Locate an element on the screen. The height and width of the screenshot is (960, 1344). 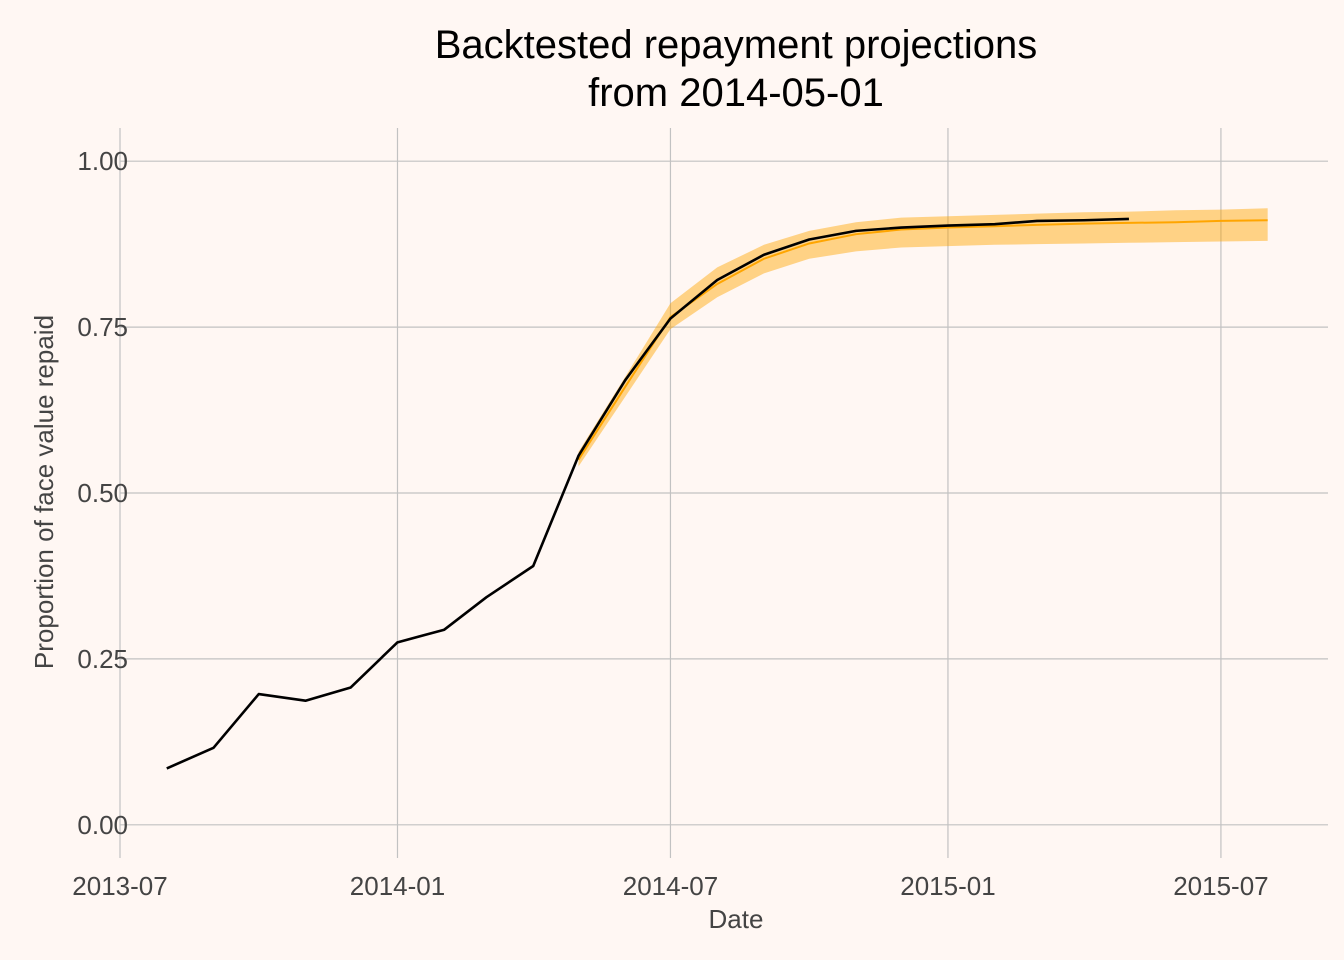
chart-title-line-2: from 2014-05-01 is located at coordinates (736, 93).